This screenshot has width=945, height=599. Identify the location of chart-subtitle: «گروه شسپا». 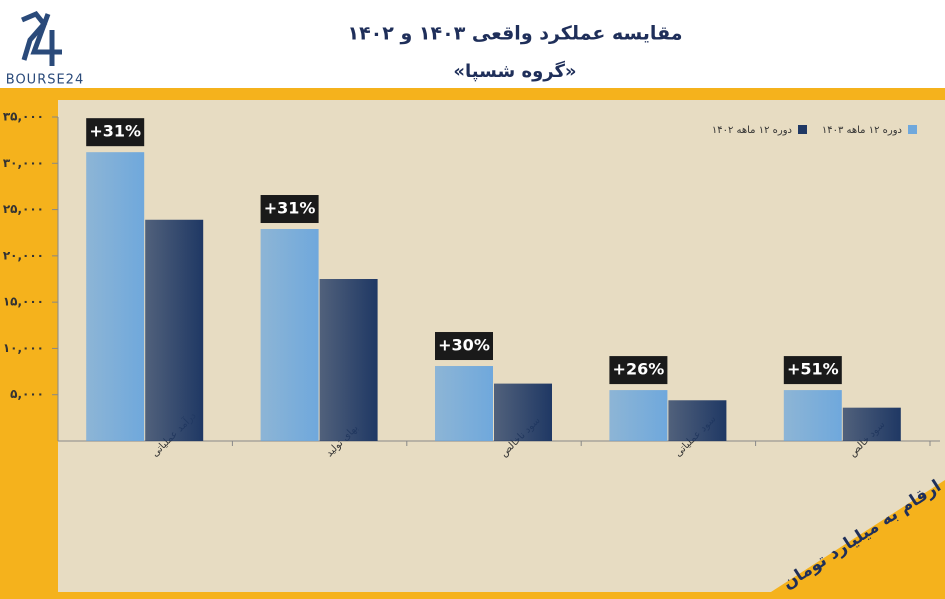
(514, 71).